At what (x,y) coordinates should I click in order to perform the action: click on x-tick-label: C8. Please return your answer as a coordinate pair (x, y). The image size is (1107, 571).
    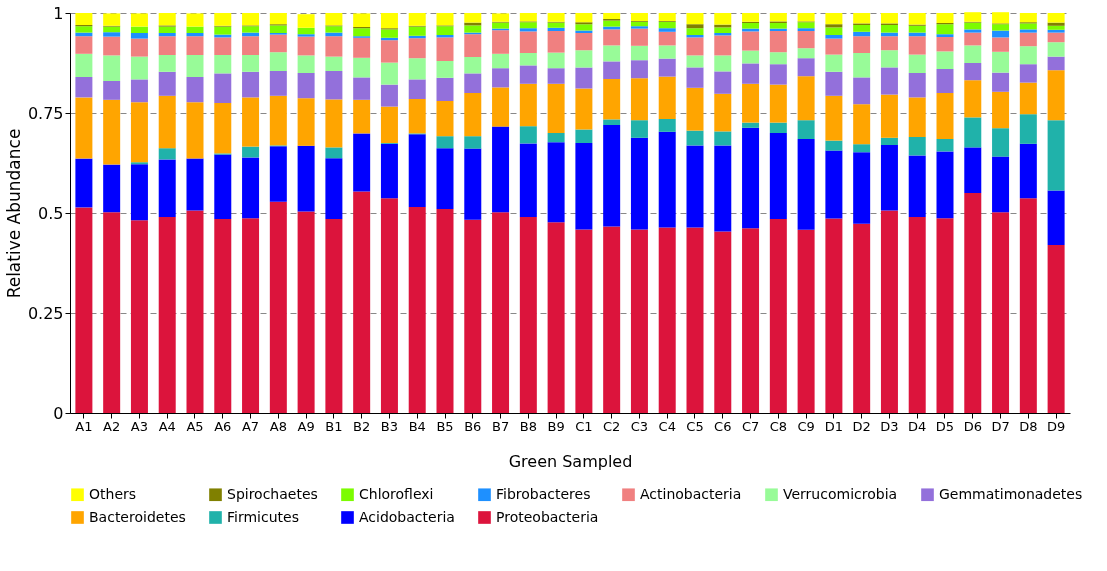
    Looking at the image, I should click on (778, 426).